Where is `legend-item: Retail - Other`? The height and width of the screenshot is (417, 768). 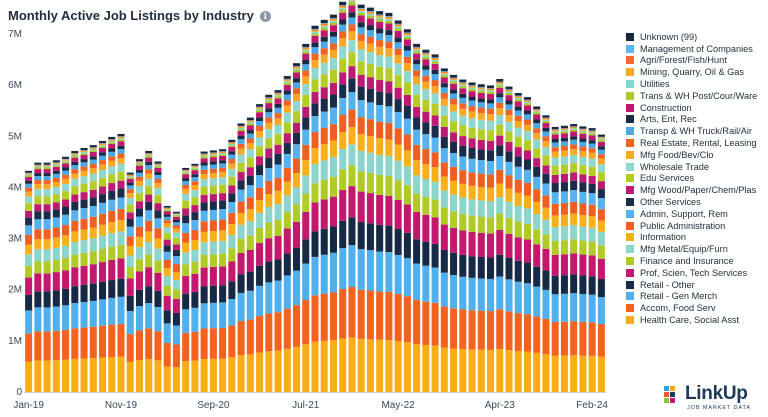 legend-item: Retail - Other is located at coordinates (697, 285).